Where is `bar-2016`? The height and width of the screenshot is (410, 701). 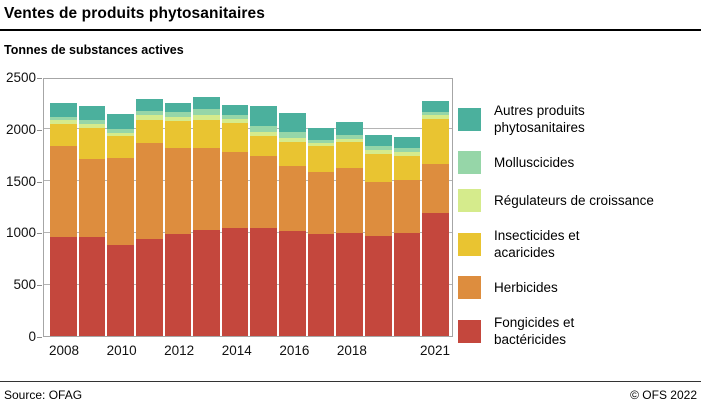
bar-2016 is located at coordinates (292, 207).